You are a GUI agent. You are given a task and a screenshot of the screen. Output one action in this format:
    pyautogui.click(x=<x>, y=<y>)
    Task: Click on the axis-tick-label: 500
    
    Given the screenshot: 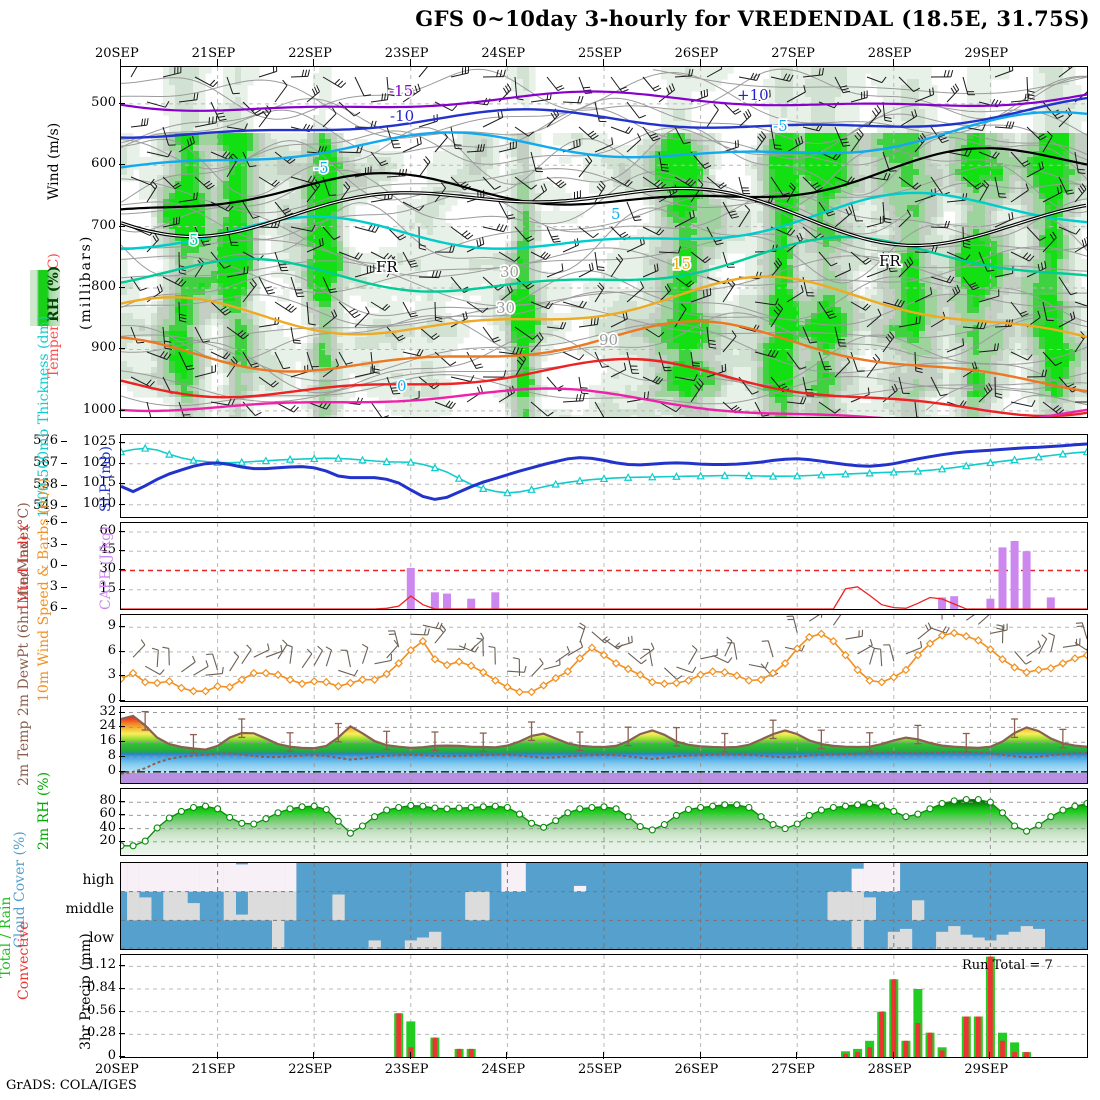 What is the action you would take?
    pyautogui.click(x=103, y=102)
    